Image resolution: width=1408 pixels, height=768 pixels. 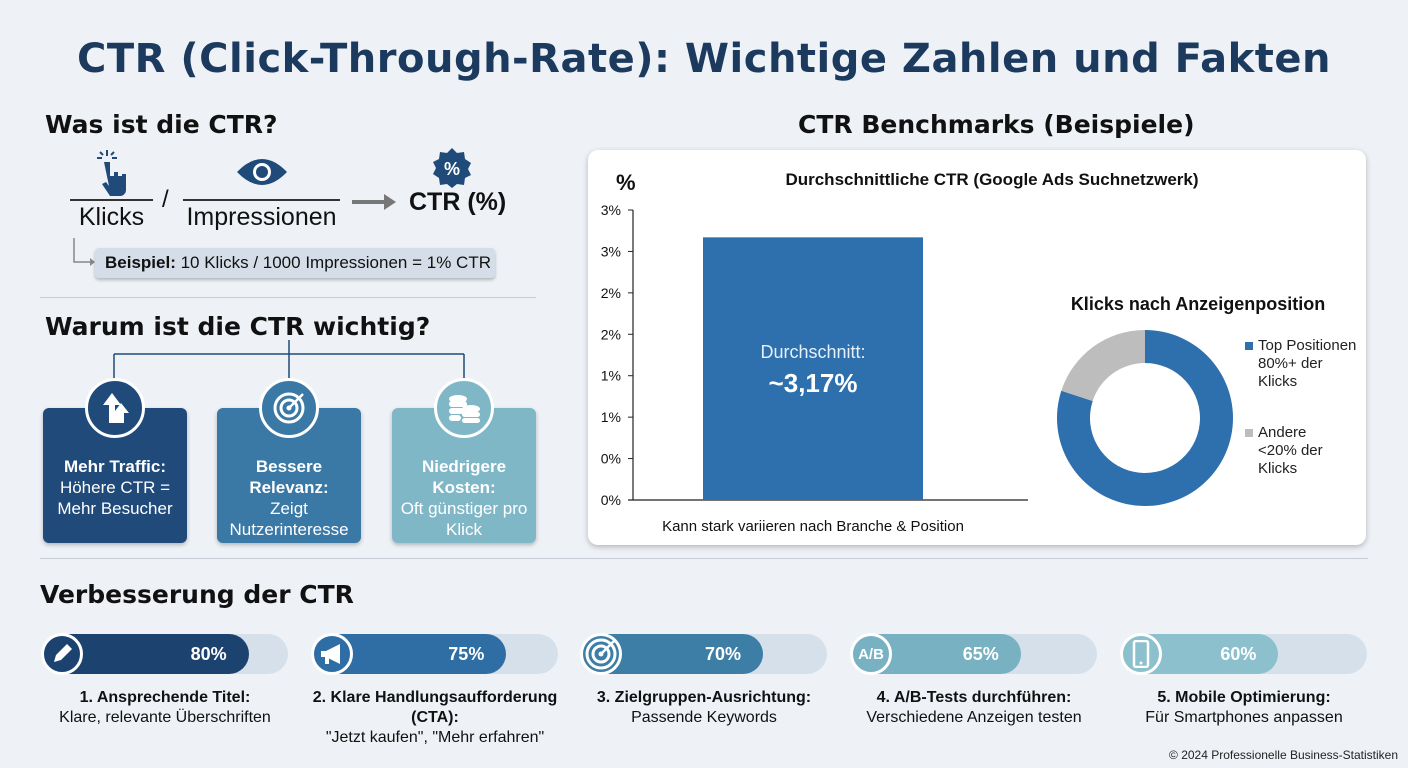 What do you see at coordinates (1307, 363) in the screenshot?
I see `legend-label: Top Positionen 80%+ der Klicks` at bounding box center [1307, 363].